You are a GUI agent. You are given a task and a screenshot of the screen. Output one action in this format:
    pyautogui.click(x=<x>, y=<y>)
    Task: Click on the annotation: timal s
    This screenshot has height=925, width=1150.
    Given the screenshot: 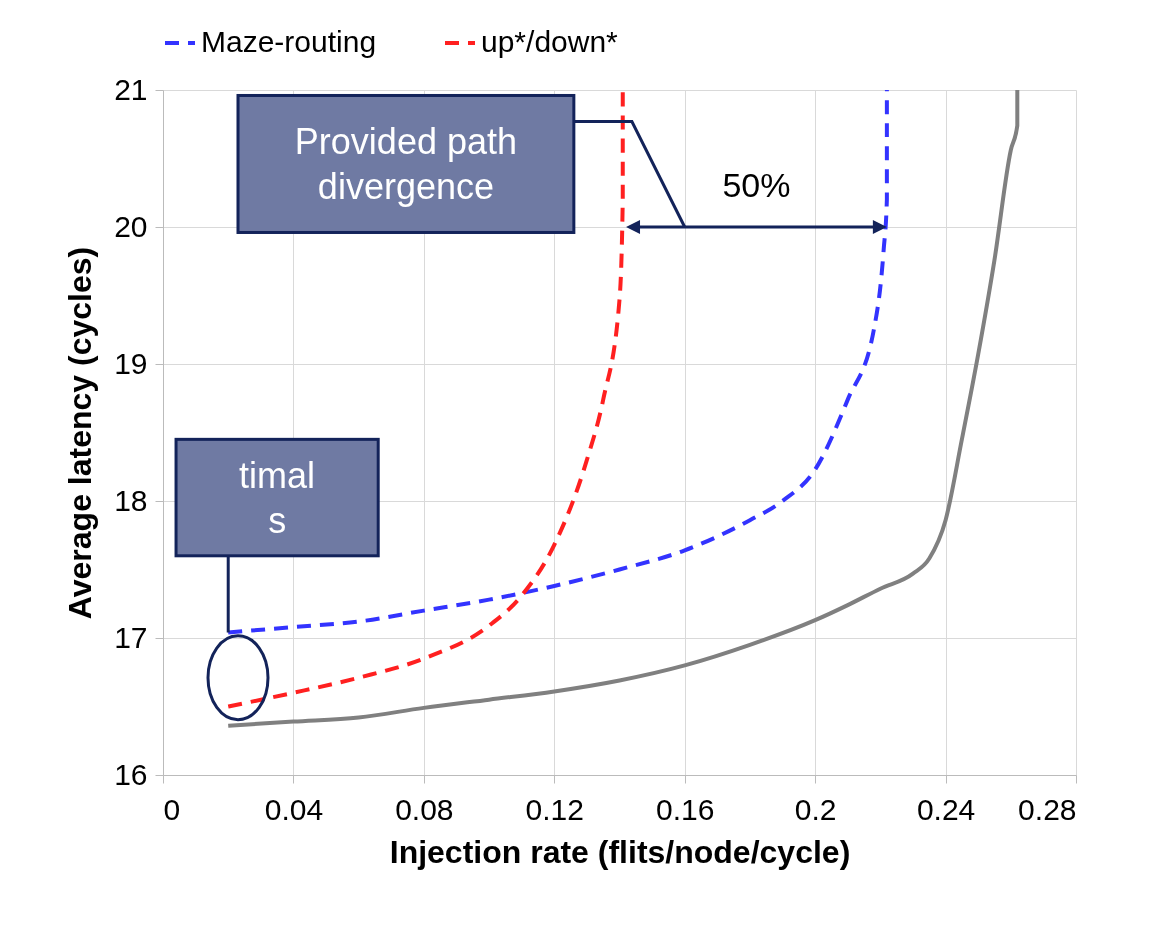 What is the action you would take?
    pyautogui.click(x=277, y=497)
    